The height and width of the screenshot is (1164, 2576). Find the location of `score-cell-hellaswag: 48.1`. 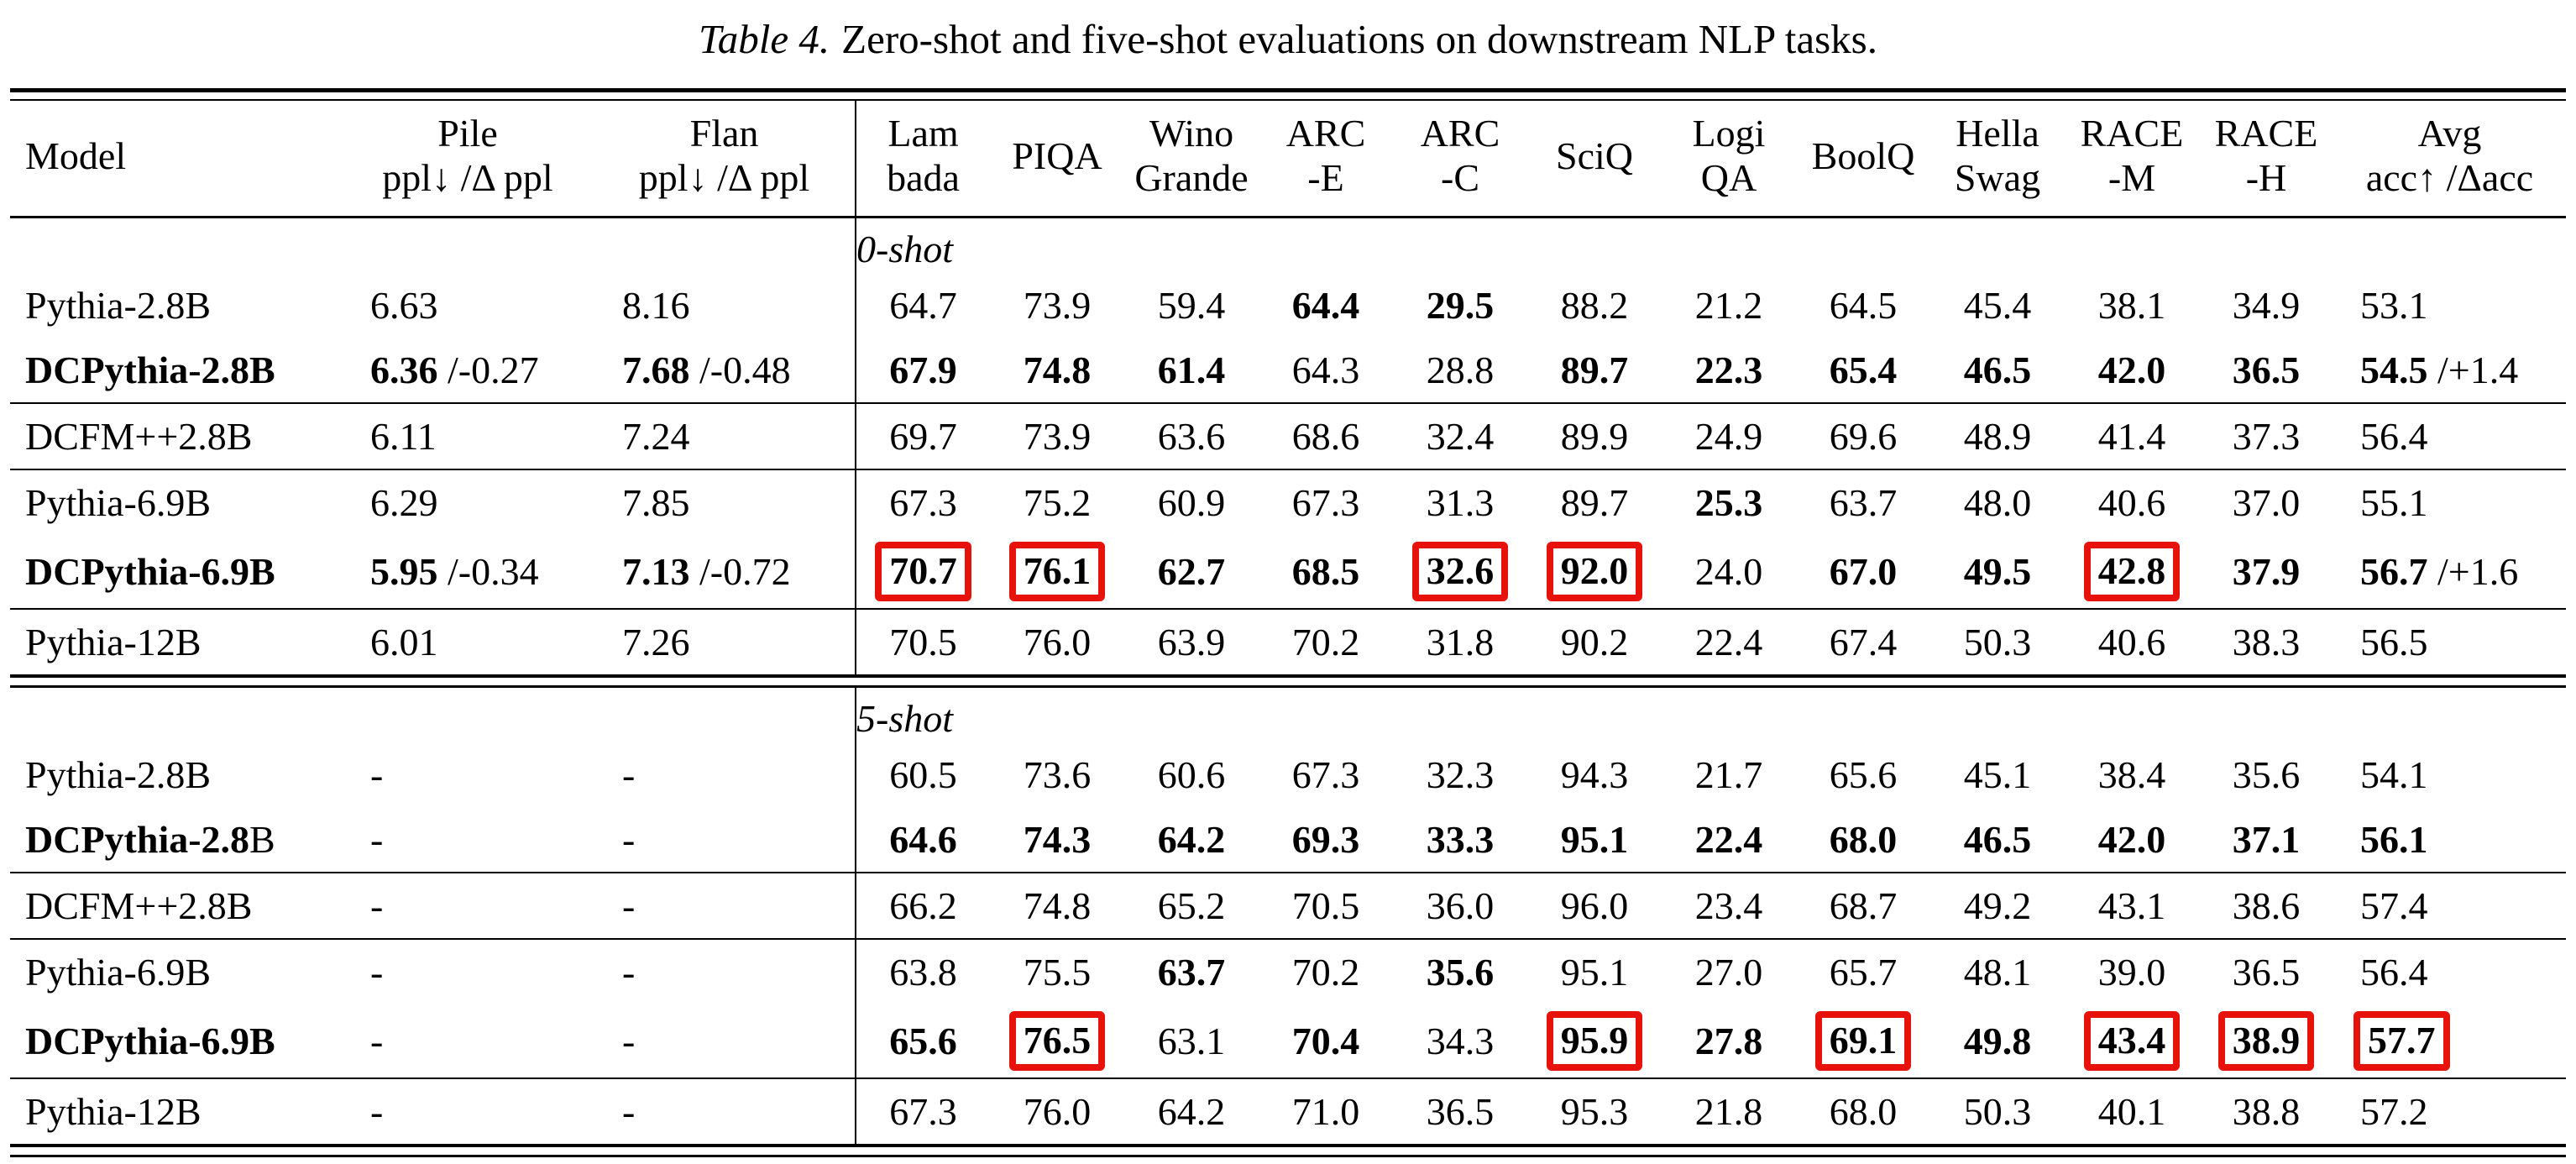

score-cell-hellaswag: 48.1 is located at coordinates (1998, 972).